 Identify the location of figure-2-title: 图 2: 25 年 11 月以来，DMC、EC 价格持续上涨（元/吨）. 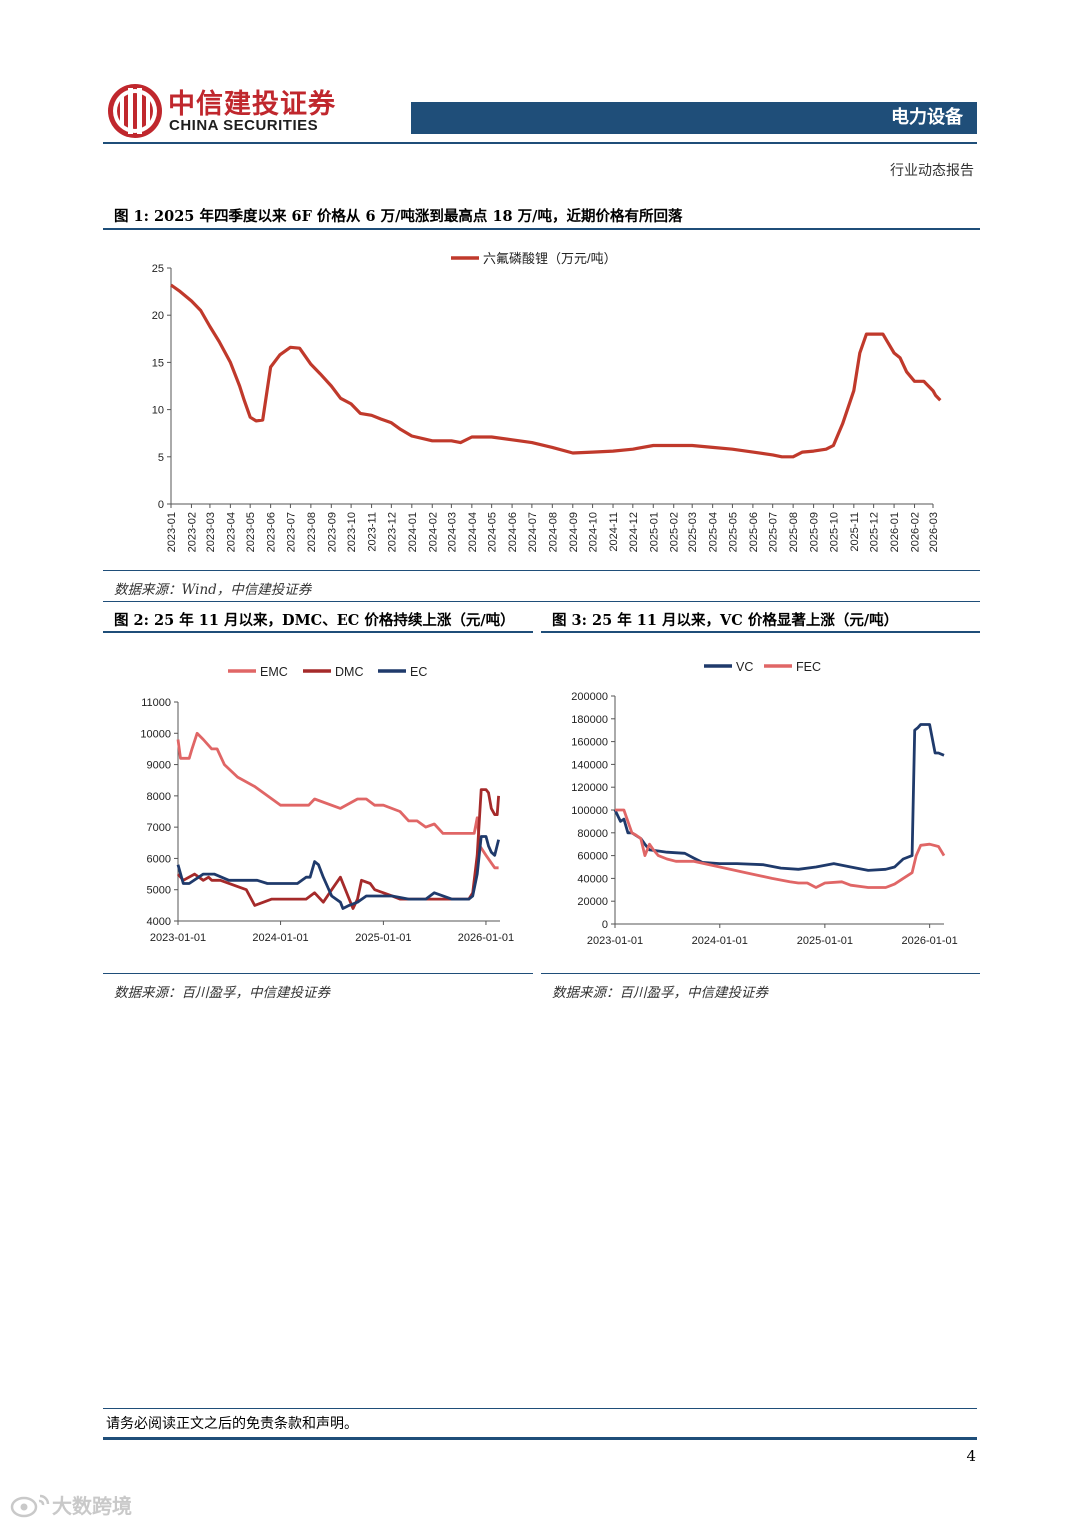
(314, 620).